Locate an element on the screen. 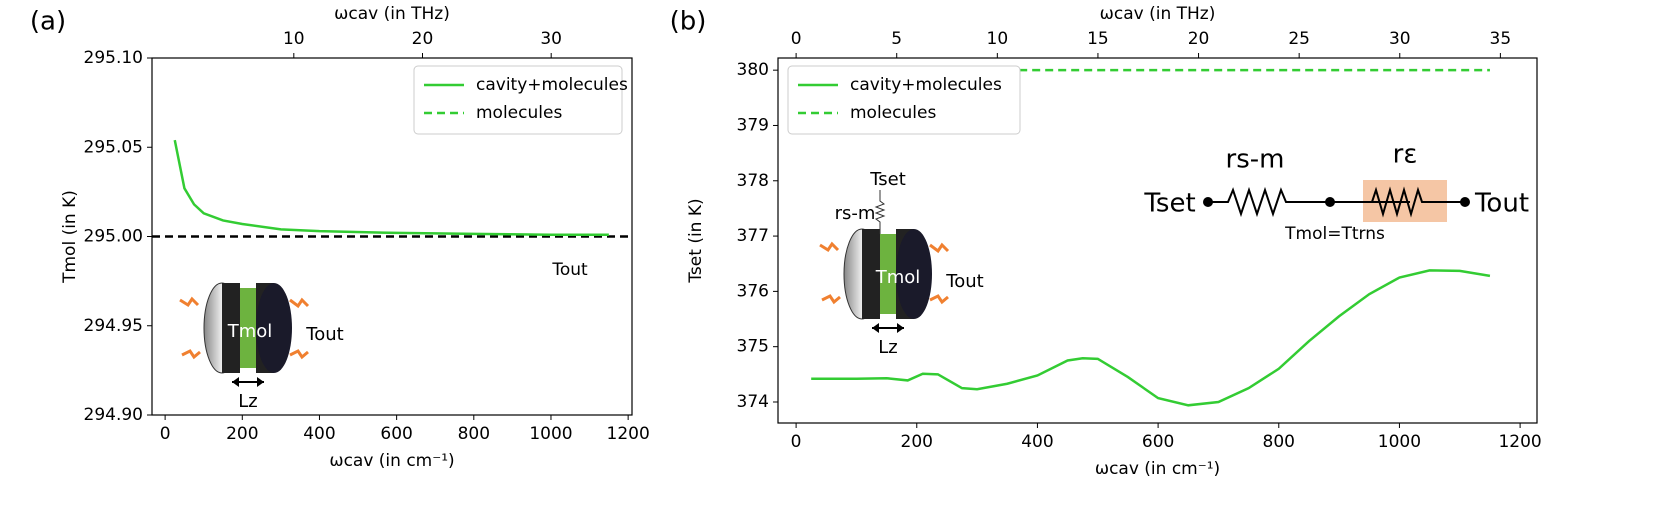 The height and width of the screenshot is (511, 1661). y-tick-label: 295.05 is located at coordinates (113, 147).